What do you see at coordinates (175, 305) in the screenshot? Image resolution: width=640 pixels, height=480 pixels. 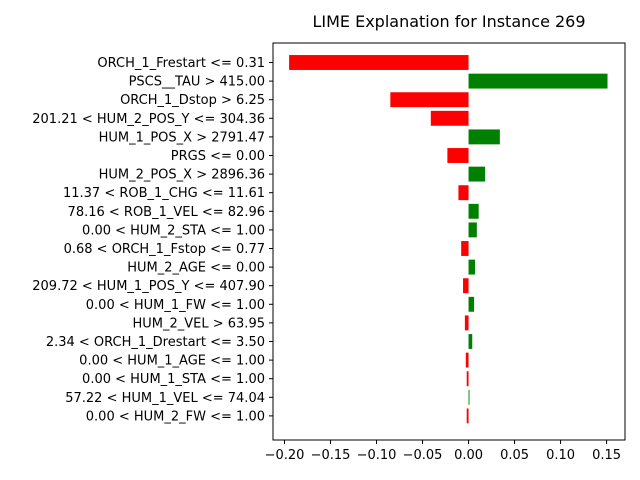 I see `y-tick-label: 0.00 < HUM_1_FW <= 1.00` at bounding box center [175, 305].